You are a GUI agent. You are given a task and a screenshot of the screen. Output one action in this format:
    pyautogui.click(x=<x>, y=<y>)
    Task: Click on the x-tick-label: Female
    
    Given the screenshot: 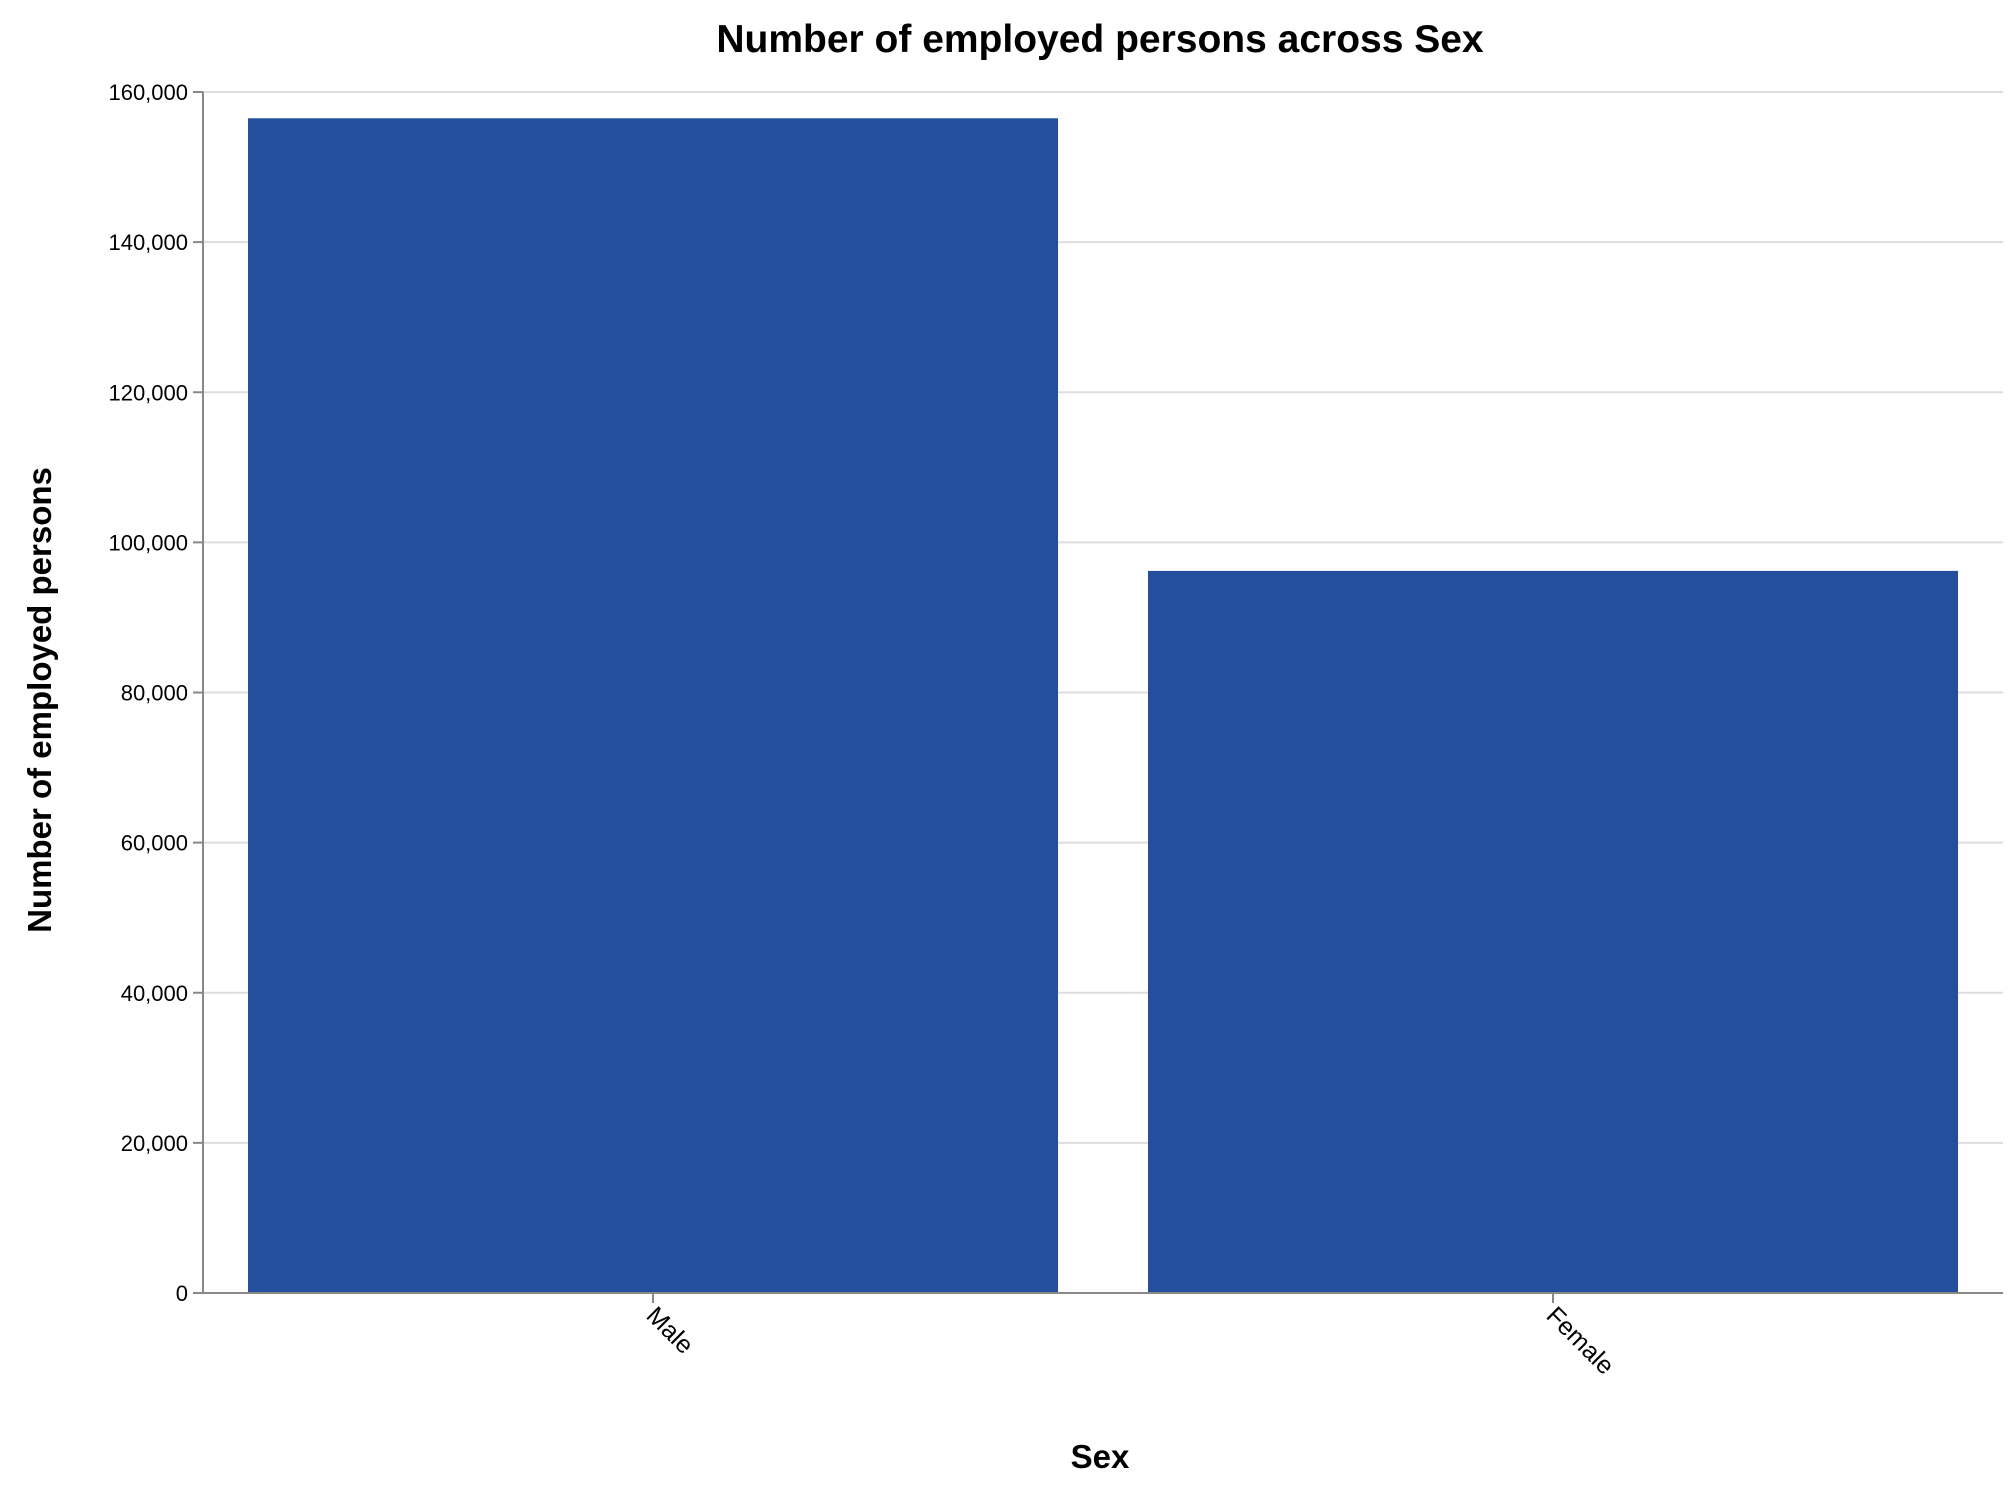 What is the action you would take?
    pyautogui.click(x=1580, y=1340)
    